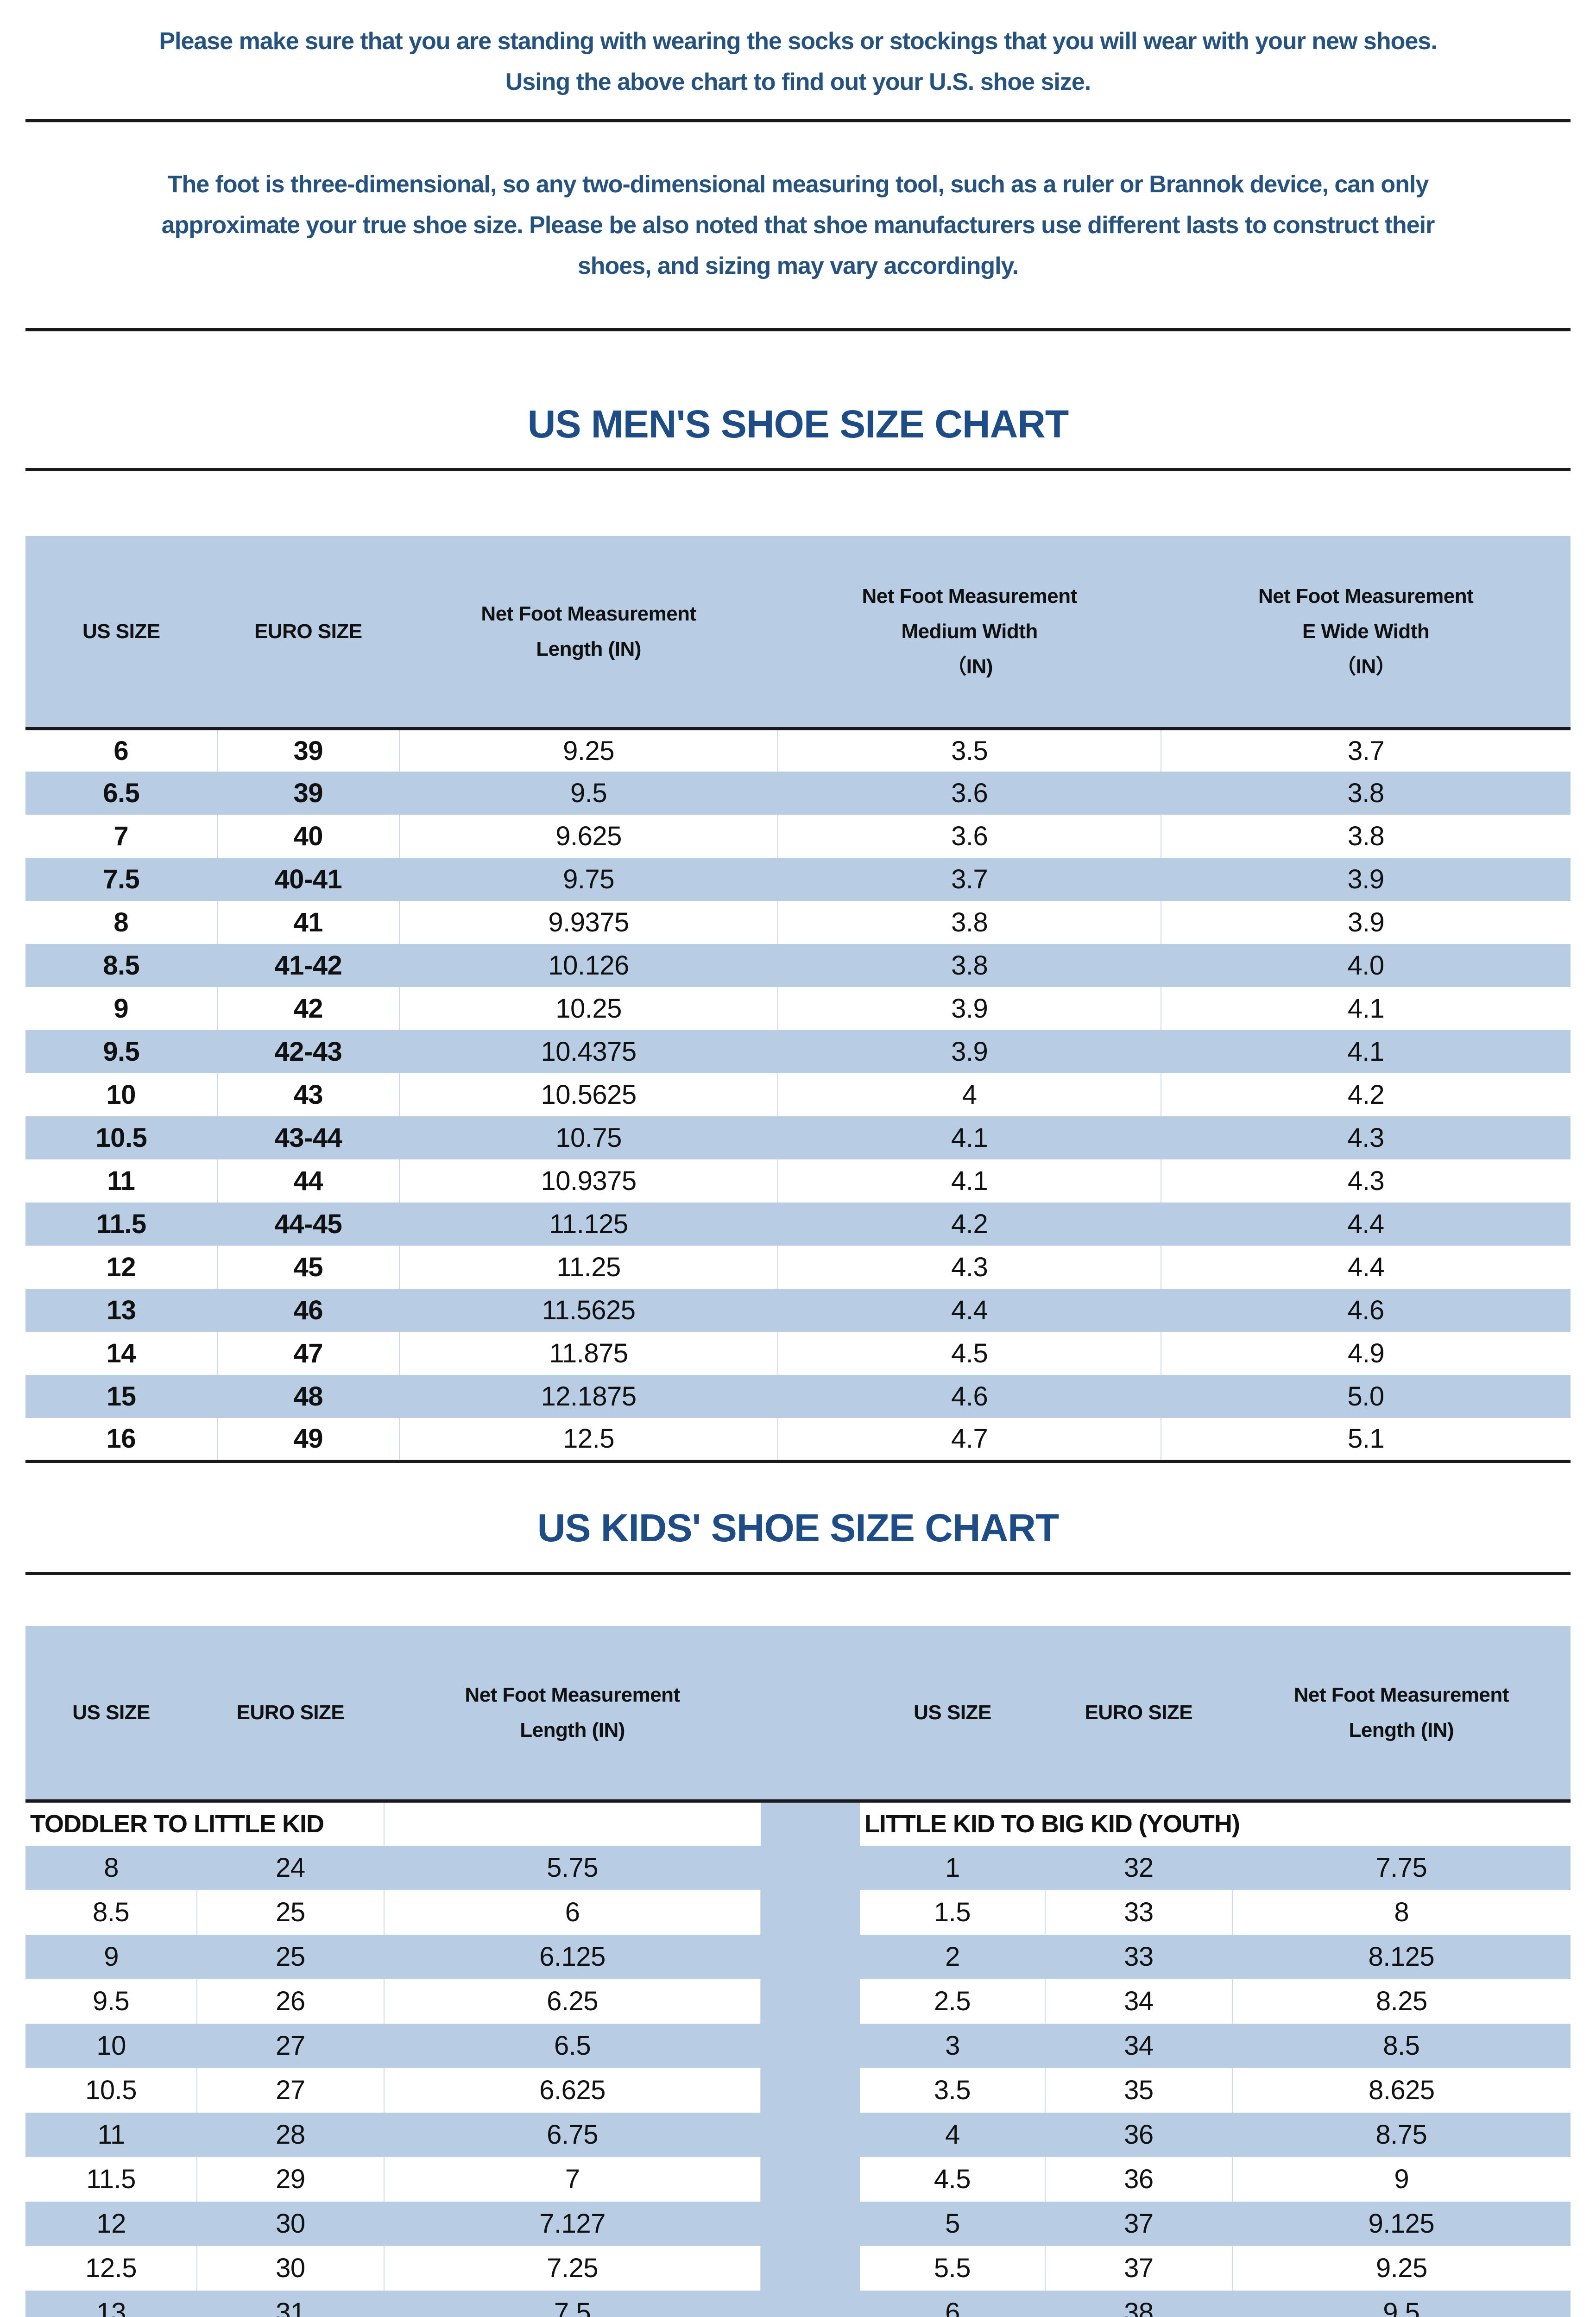  Describe the element at coordinates (798, 1224) in the screenshot. I see `table-row: 11.5 44-45 11.125 4.2 4.4` at that location.